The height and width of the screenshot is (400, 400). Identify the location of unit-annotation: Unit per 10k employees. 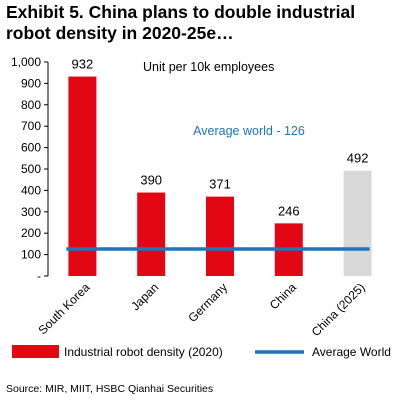
(208, 67).